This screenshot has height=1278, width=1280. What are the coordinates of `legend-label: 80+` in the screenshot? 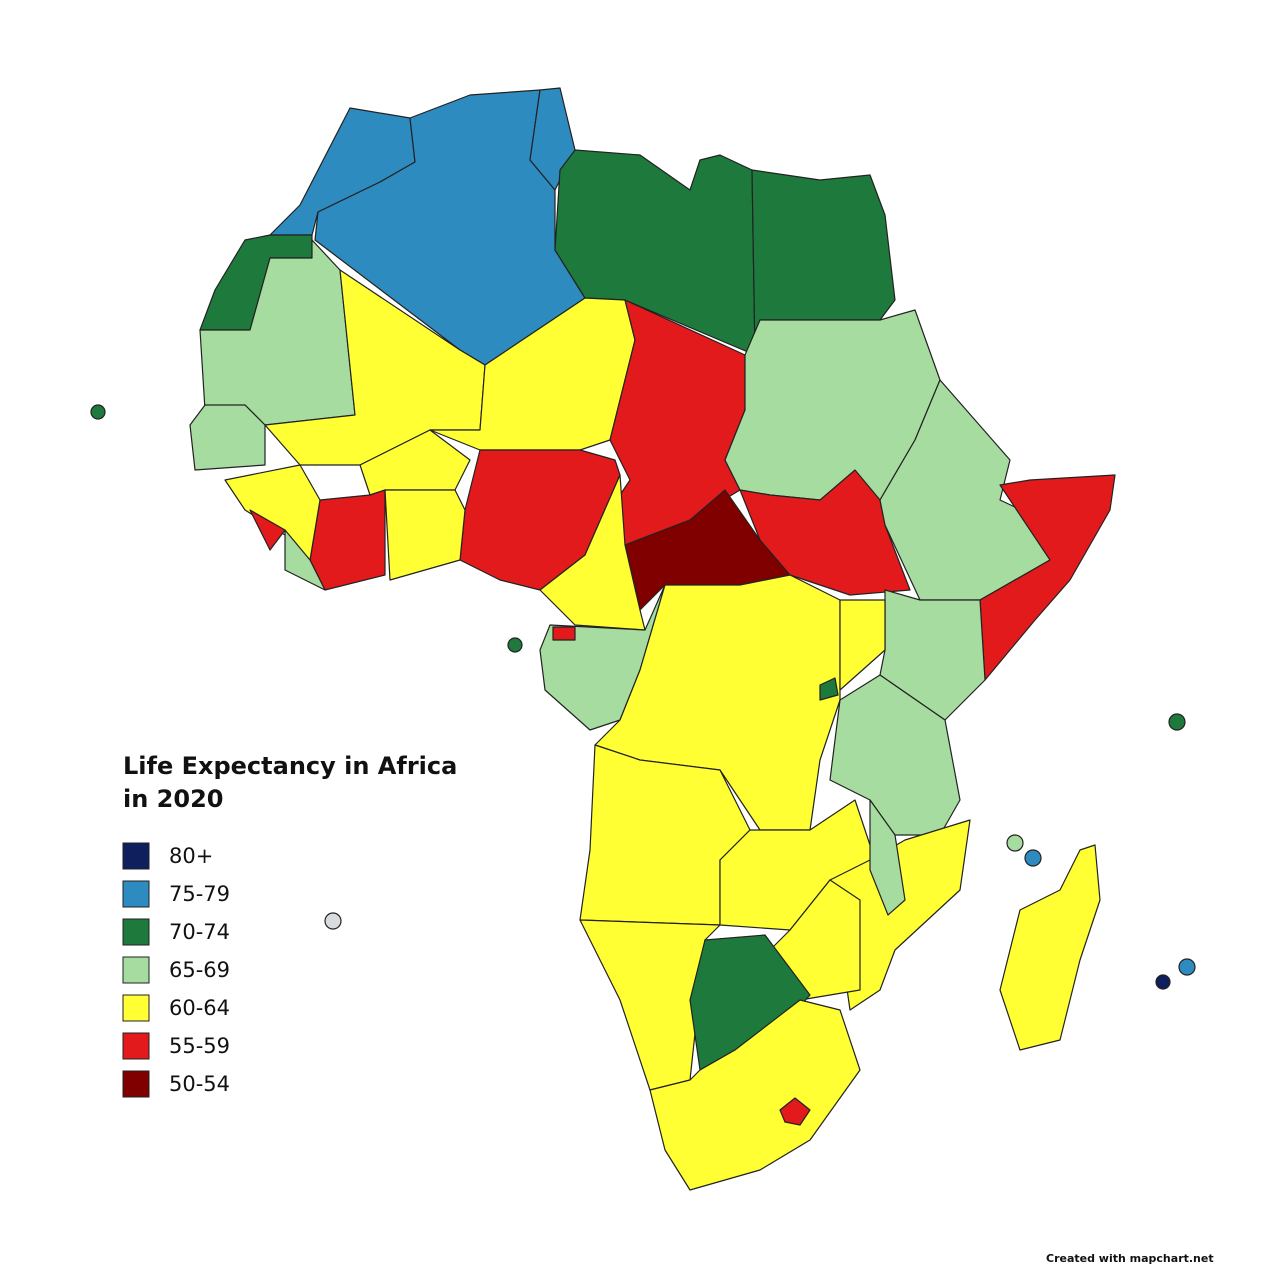 It's located at (191, 856).